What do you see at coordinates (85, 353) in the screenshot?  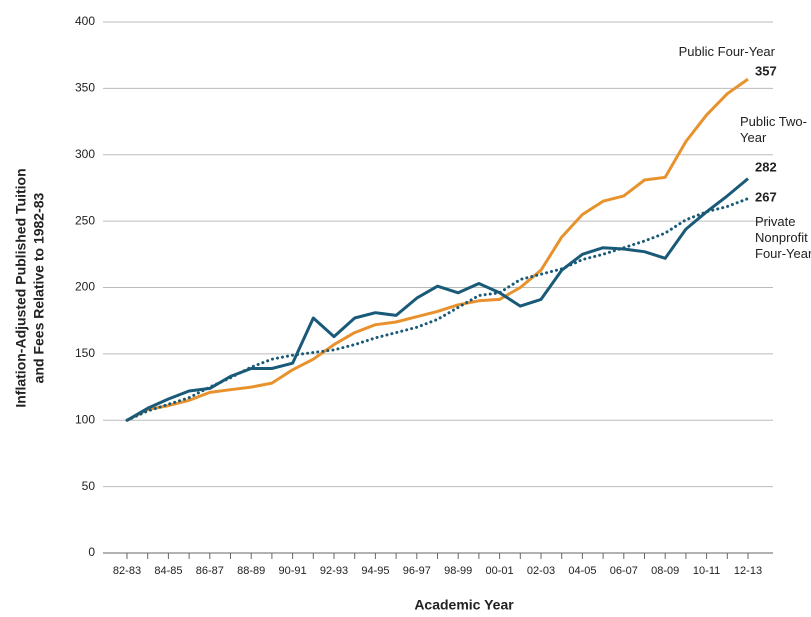 I see `y-tick-label: 150` at bounding box center [85, 353].